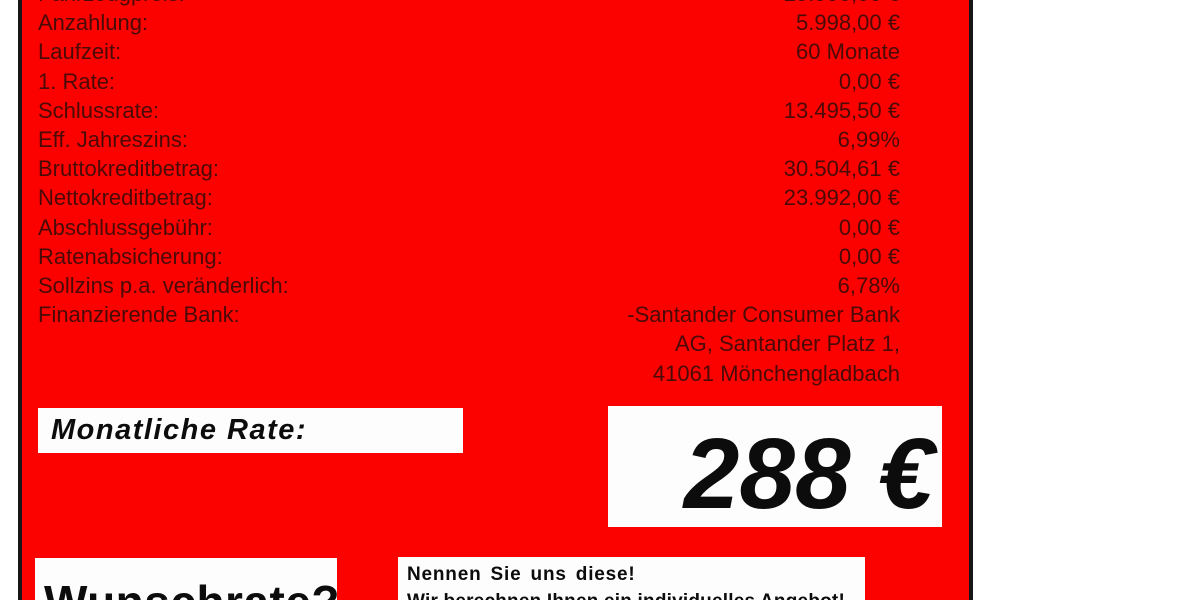 The image size is (1200, 600). Describe the element at coordinates (179, 430) in the screenshot. I see `monthly-rate-label: Monatliche Rate:` at that location.